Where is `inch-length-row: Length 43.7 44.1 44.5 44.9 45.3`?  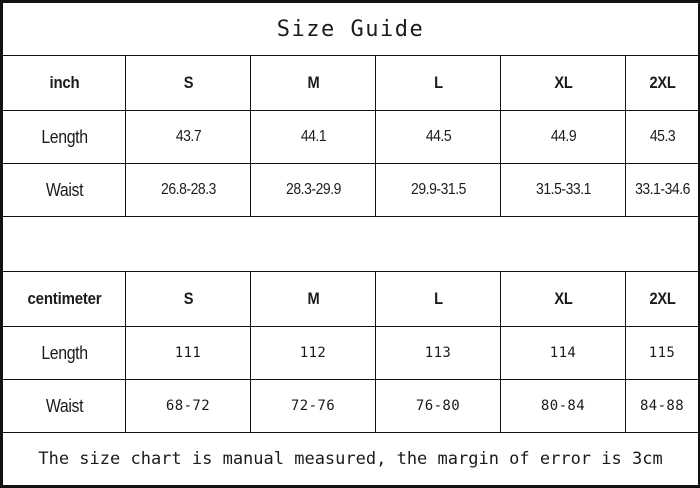 inch-length-row: Length 43.7 44.1 44.5 44.9 45.3 is located at coordinates (351, 137).